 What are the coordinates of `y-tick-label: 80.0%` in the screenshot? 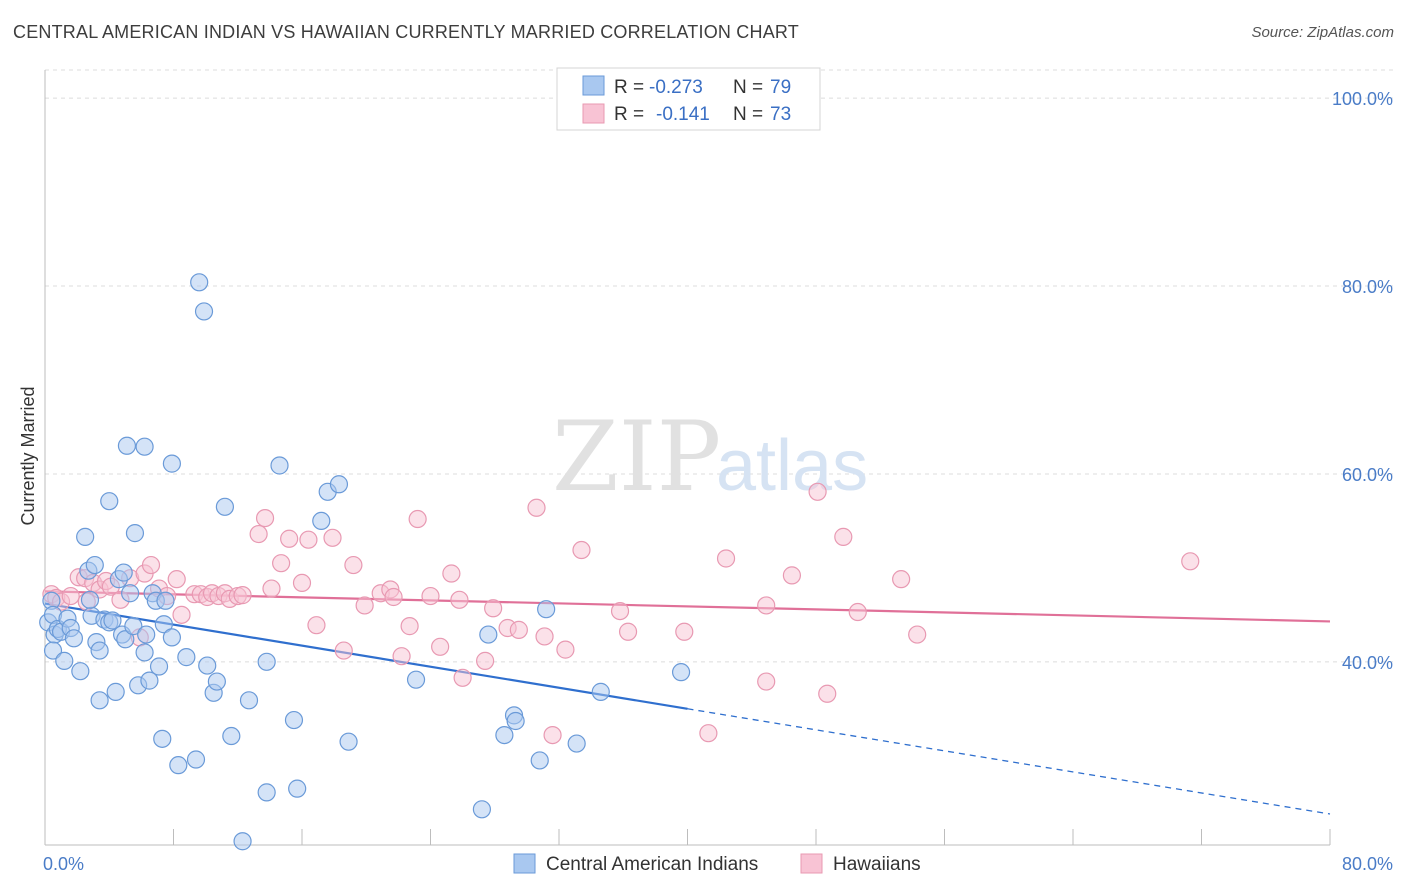 It's located at (1367, 287).